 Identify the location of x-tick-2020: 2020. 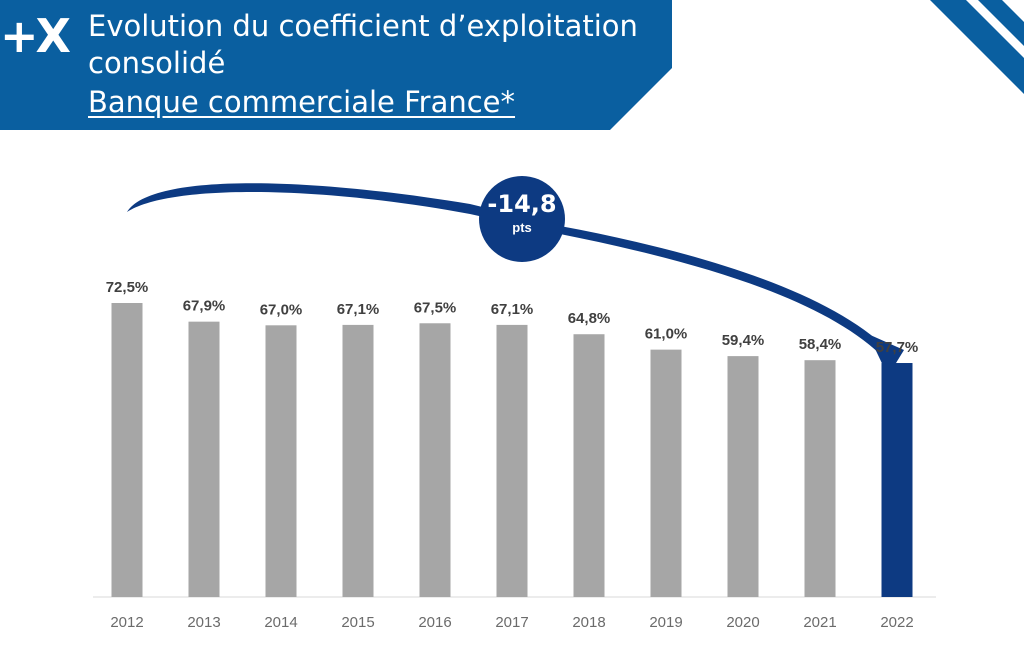
(742, 622).